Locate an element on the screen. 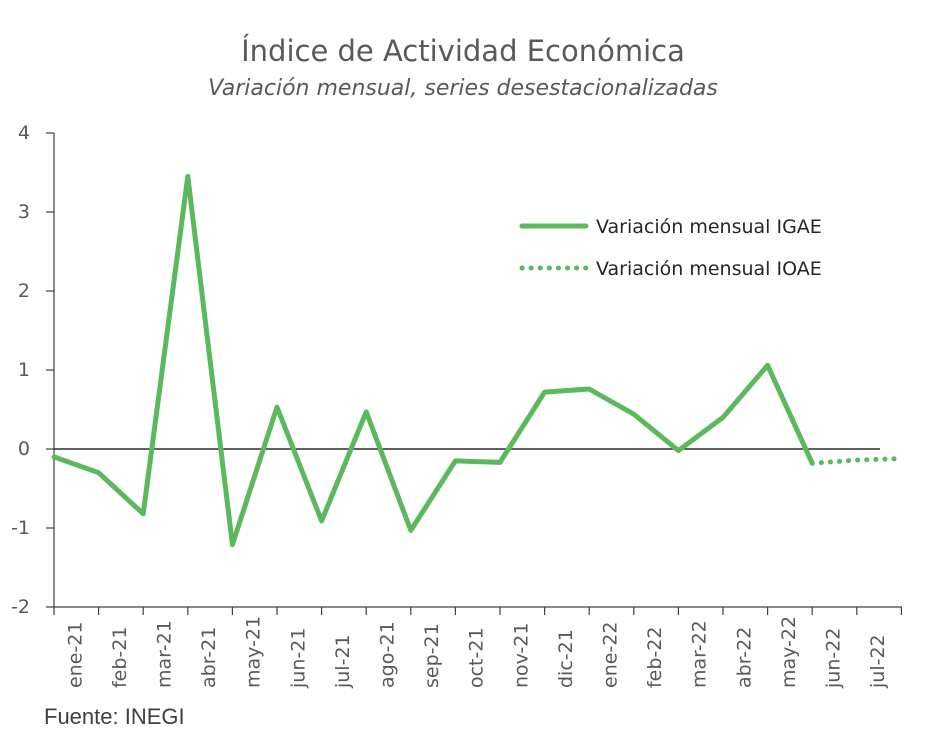 The height and width of the screenshot is (750, 946). legend-label-igae: Variación mensual IGAE is located at coordinates (709, 227).